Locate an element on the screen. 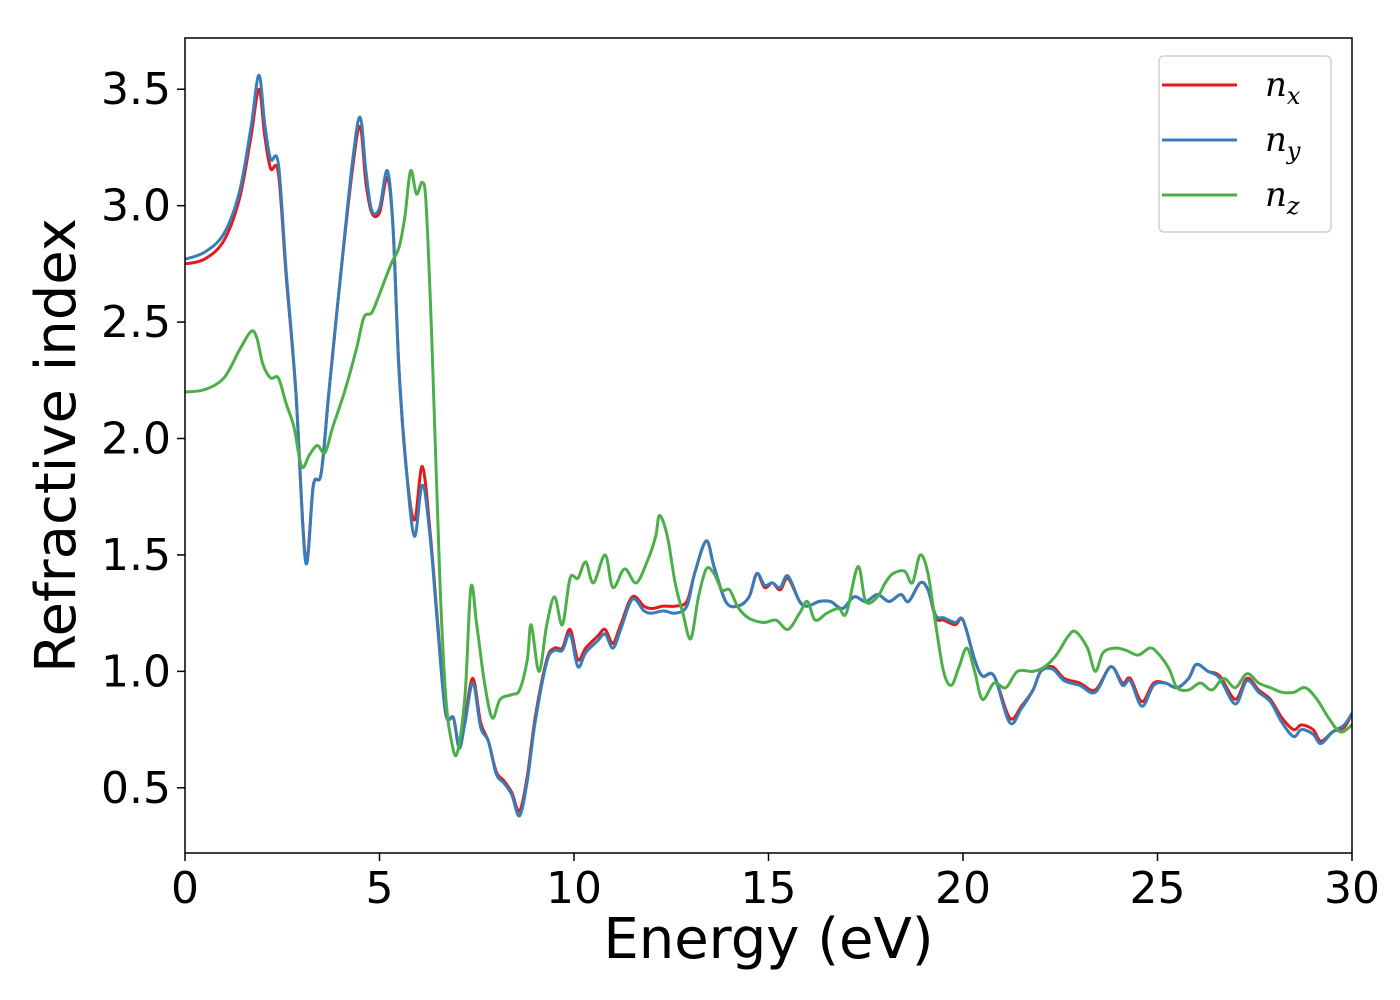 This screenshot has height=1000, width=1400. legend-label-nz: nz is located at coordinates (1282, 197).